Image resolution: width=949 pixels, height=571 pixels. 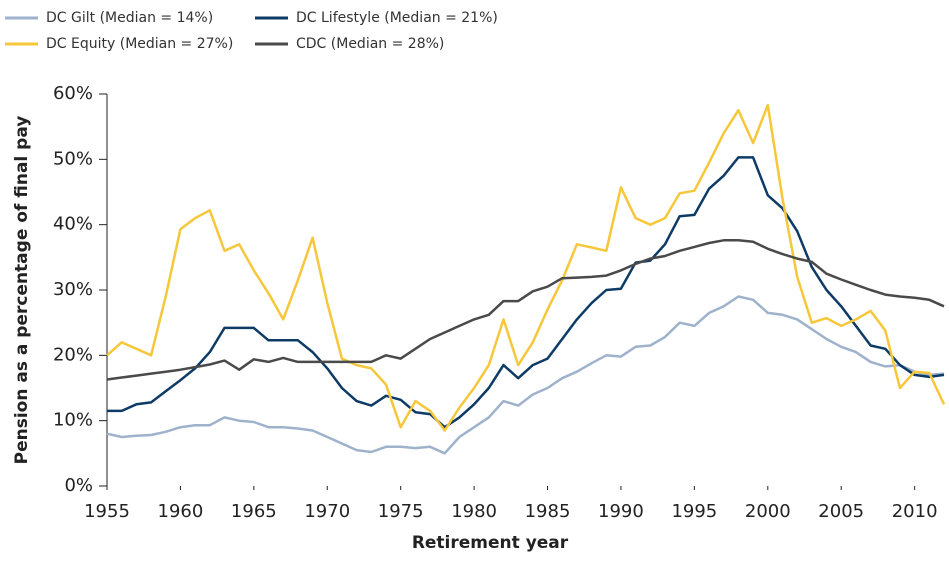 I want to click on y-tick-label: 50%, so click(x=73, y=158).